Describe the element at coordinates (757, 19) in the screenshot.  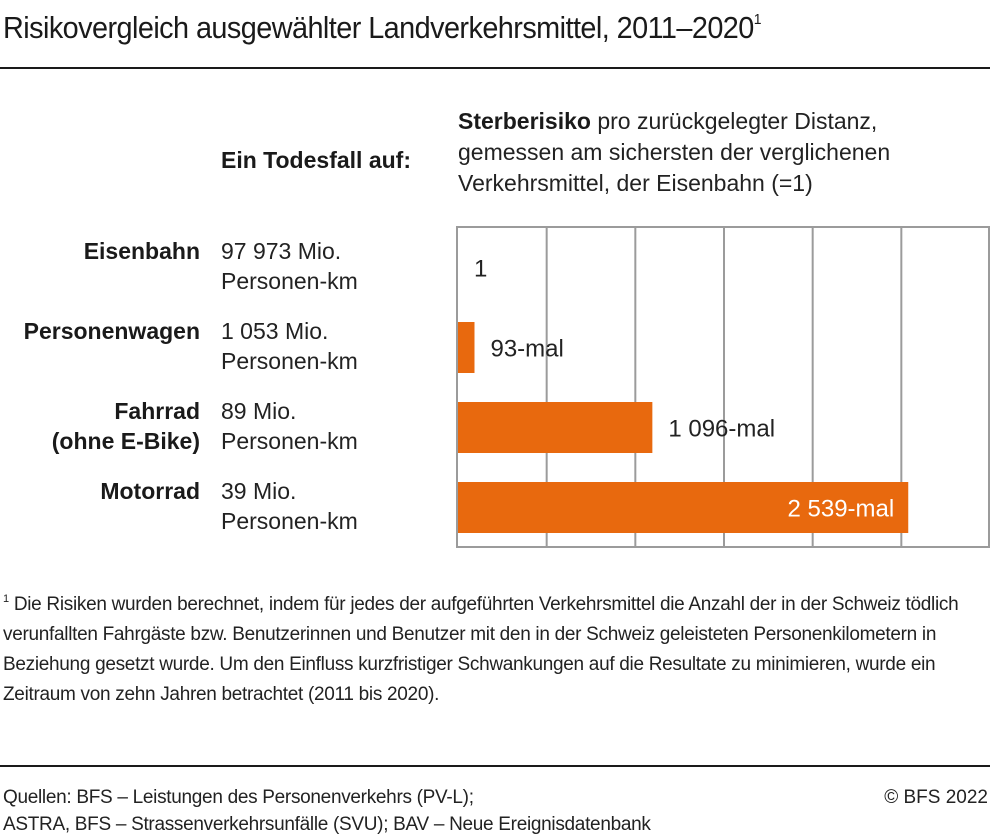
I see `title-footnote-marker: 1` at that location.